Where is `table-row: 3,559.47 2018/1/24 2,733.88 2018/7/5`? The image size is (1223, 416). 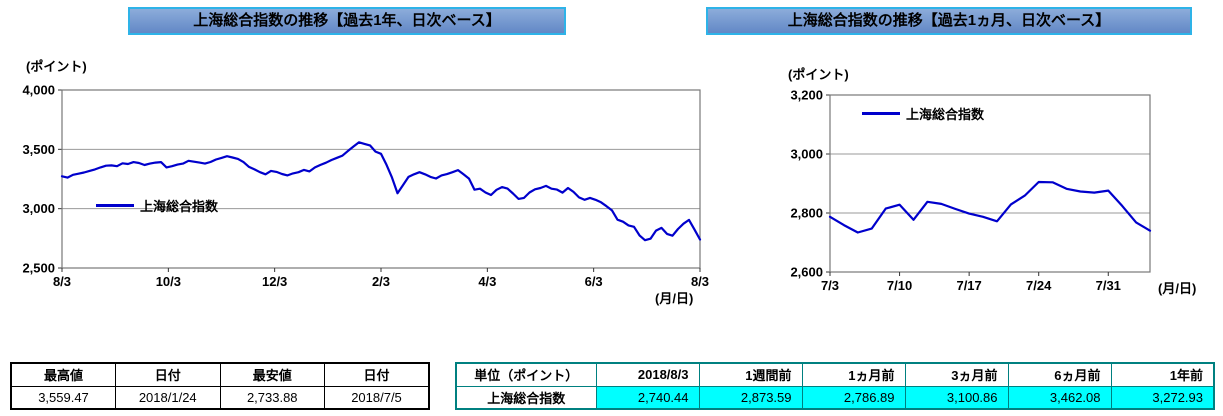
table-row: 3,559.47 2018/1/24 2,733.88 2018/7/5 is located at coordinates (220, 397).